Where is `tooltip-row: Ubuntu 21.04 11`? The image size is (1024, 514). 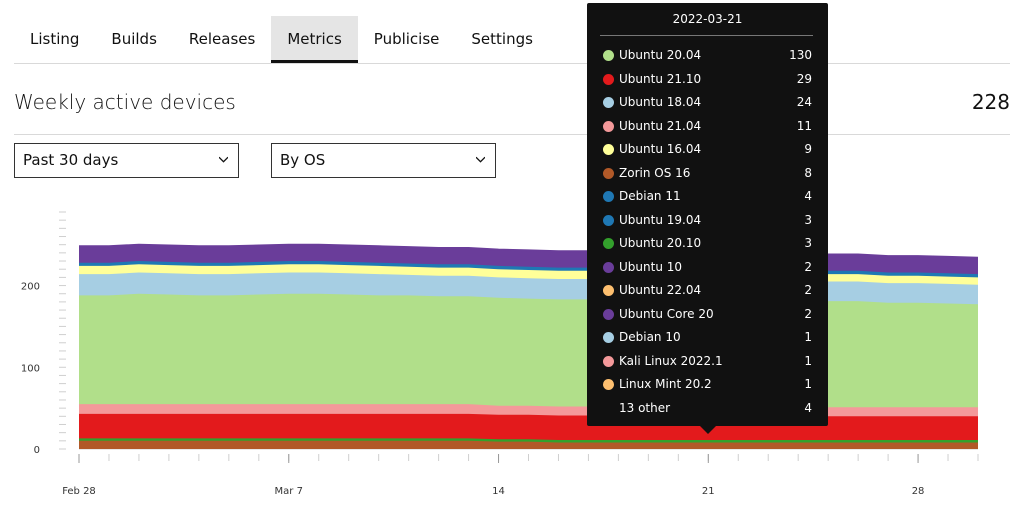
tooltip-row: Ubuntu 21.04 11 is located at coordinates (706, 126).